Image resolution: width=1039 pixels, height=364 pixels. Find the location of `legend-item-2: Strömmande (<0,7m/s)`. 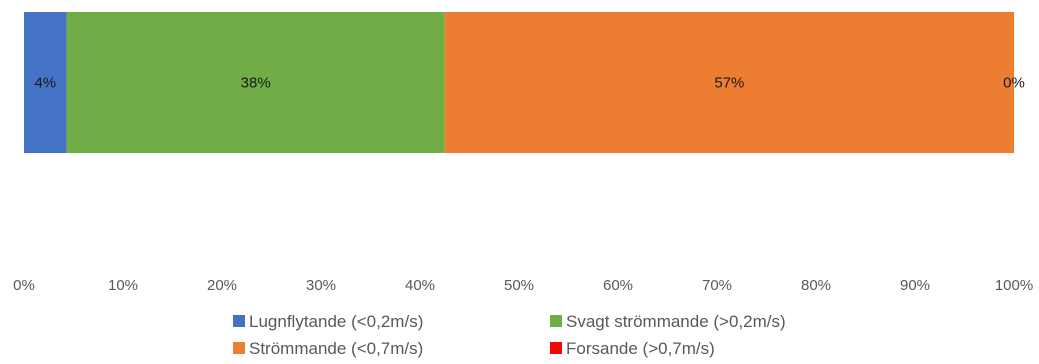

legend-item-2: Strömmande (<0,7m/s) is located at coordinates (328, 348).